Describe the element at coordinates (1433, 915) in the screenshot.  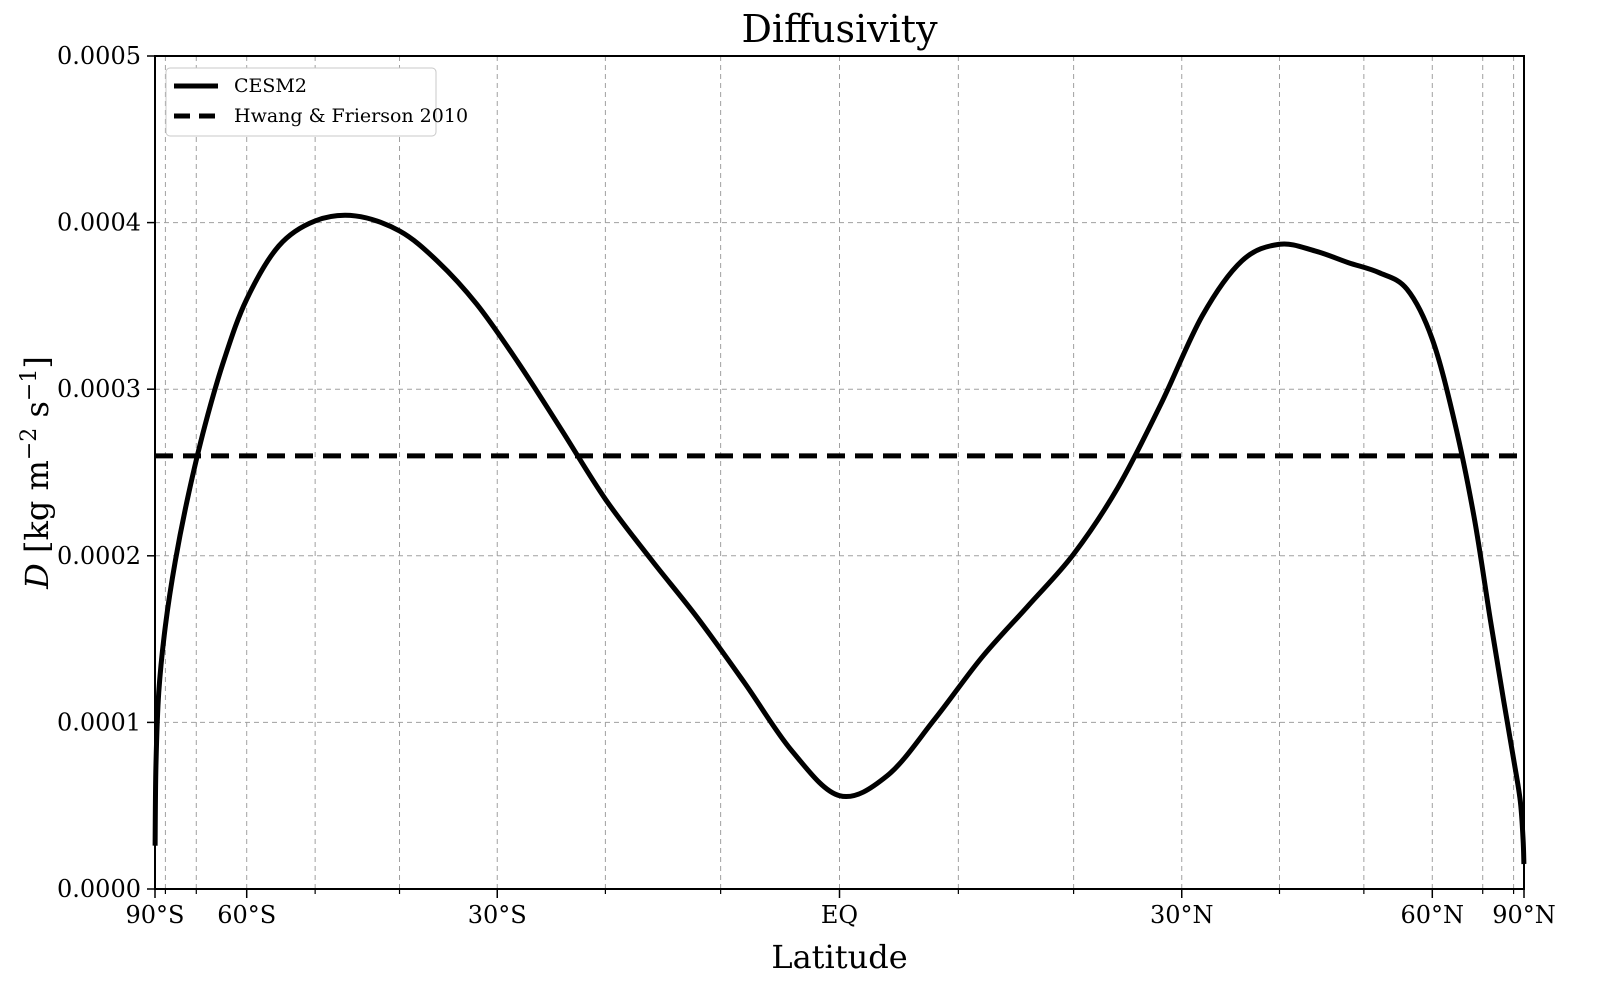
I see `x-tick-label: 60°N` at that location.